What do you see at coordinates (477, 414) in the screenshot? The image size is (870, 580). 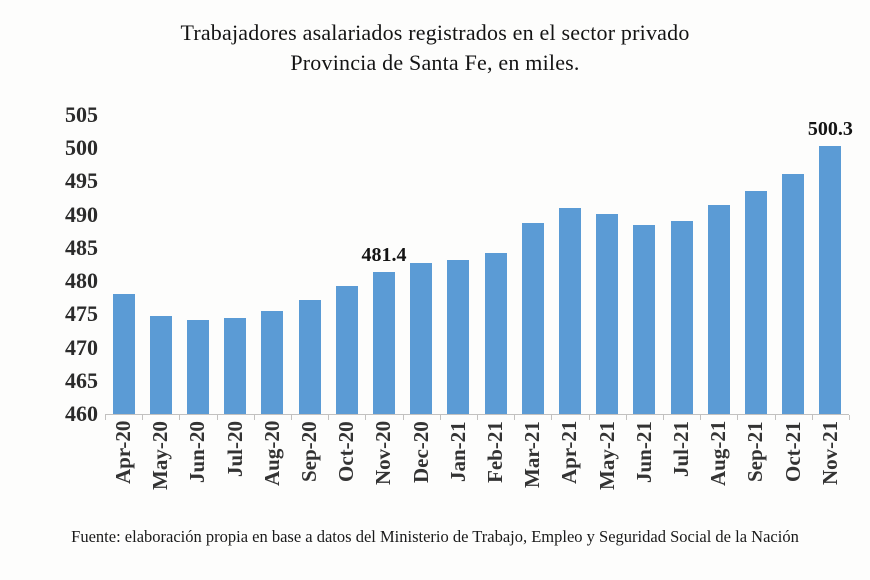 I see `x-axis-line` at bounding box center [477, 414].